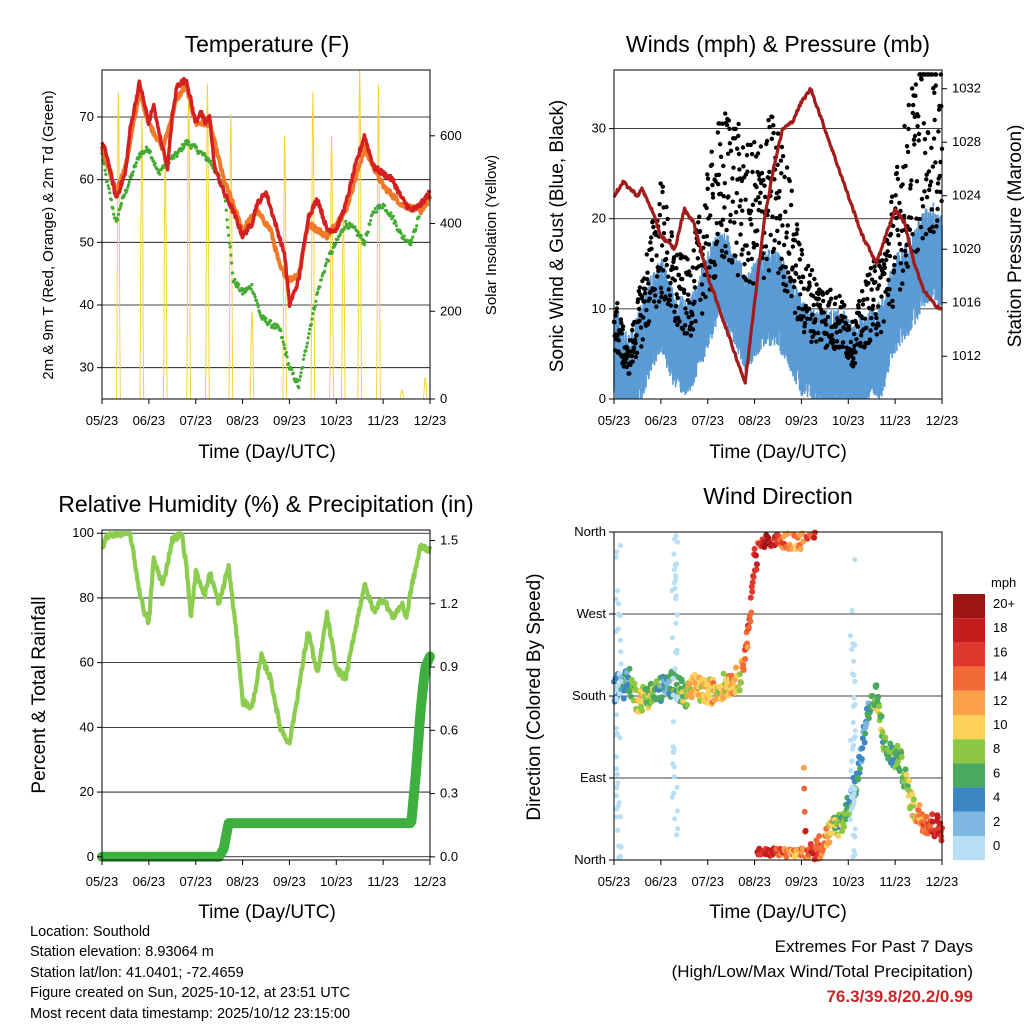 Image resolution: width=1024 pixels, height=1024 pixels. I want to click on humidity-ylabel: Percent & Total Rainfall, so click(39, 694).